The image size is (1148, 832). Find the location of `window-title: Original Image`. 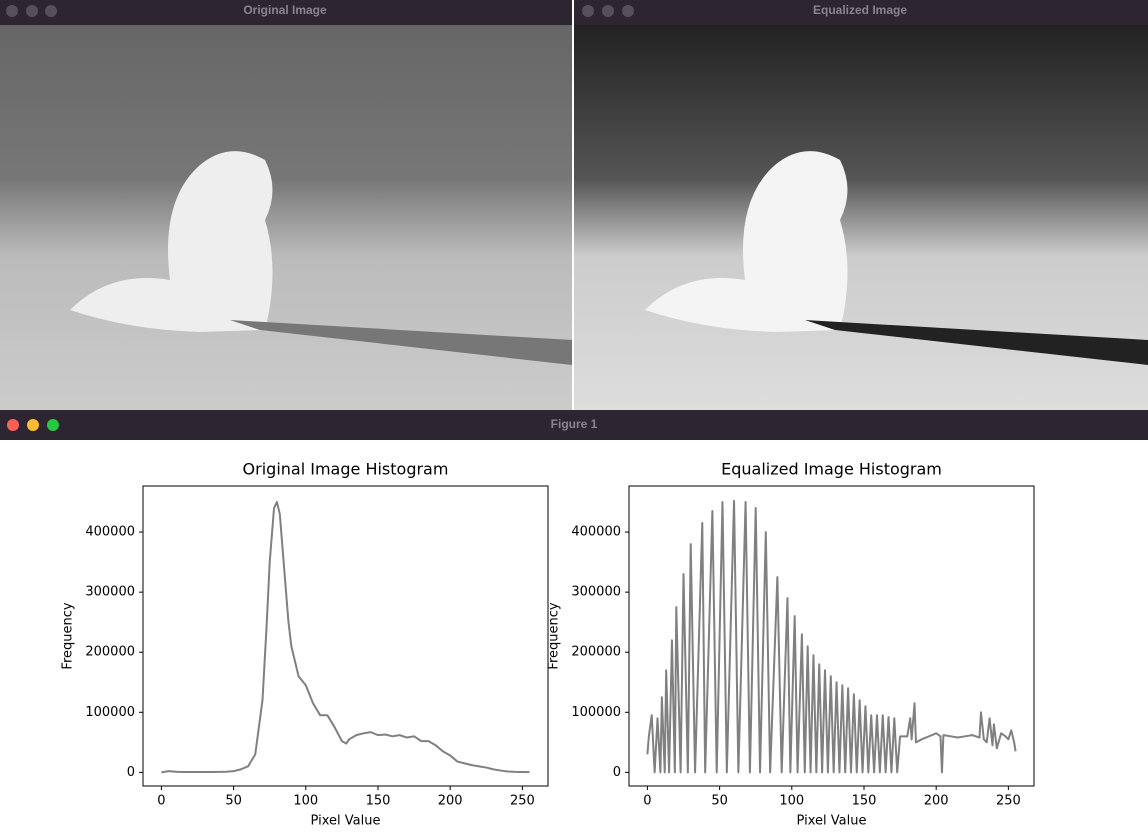

window-title: Original Image is located at coordinates (285, 10).